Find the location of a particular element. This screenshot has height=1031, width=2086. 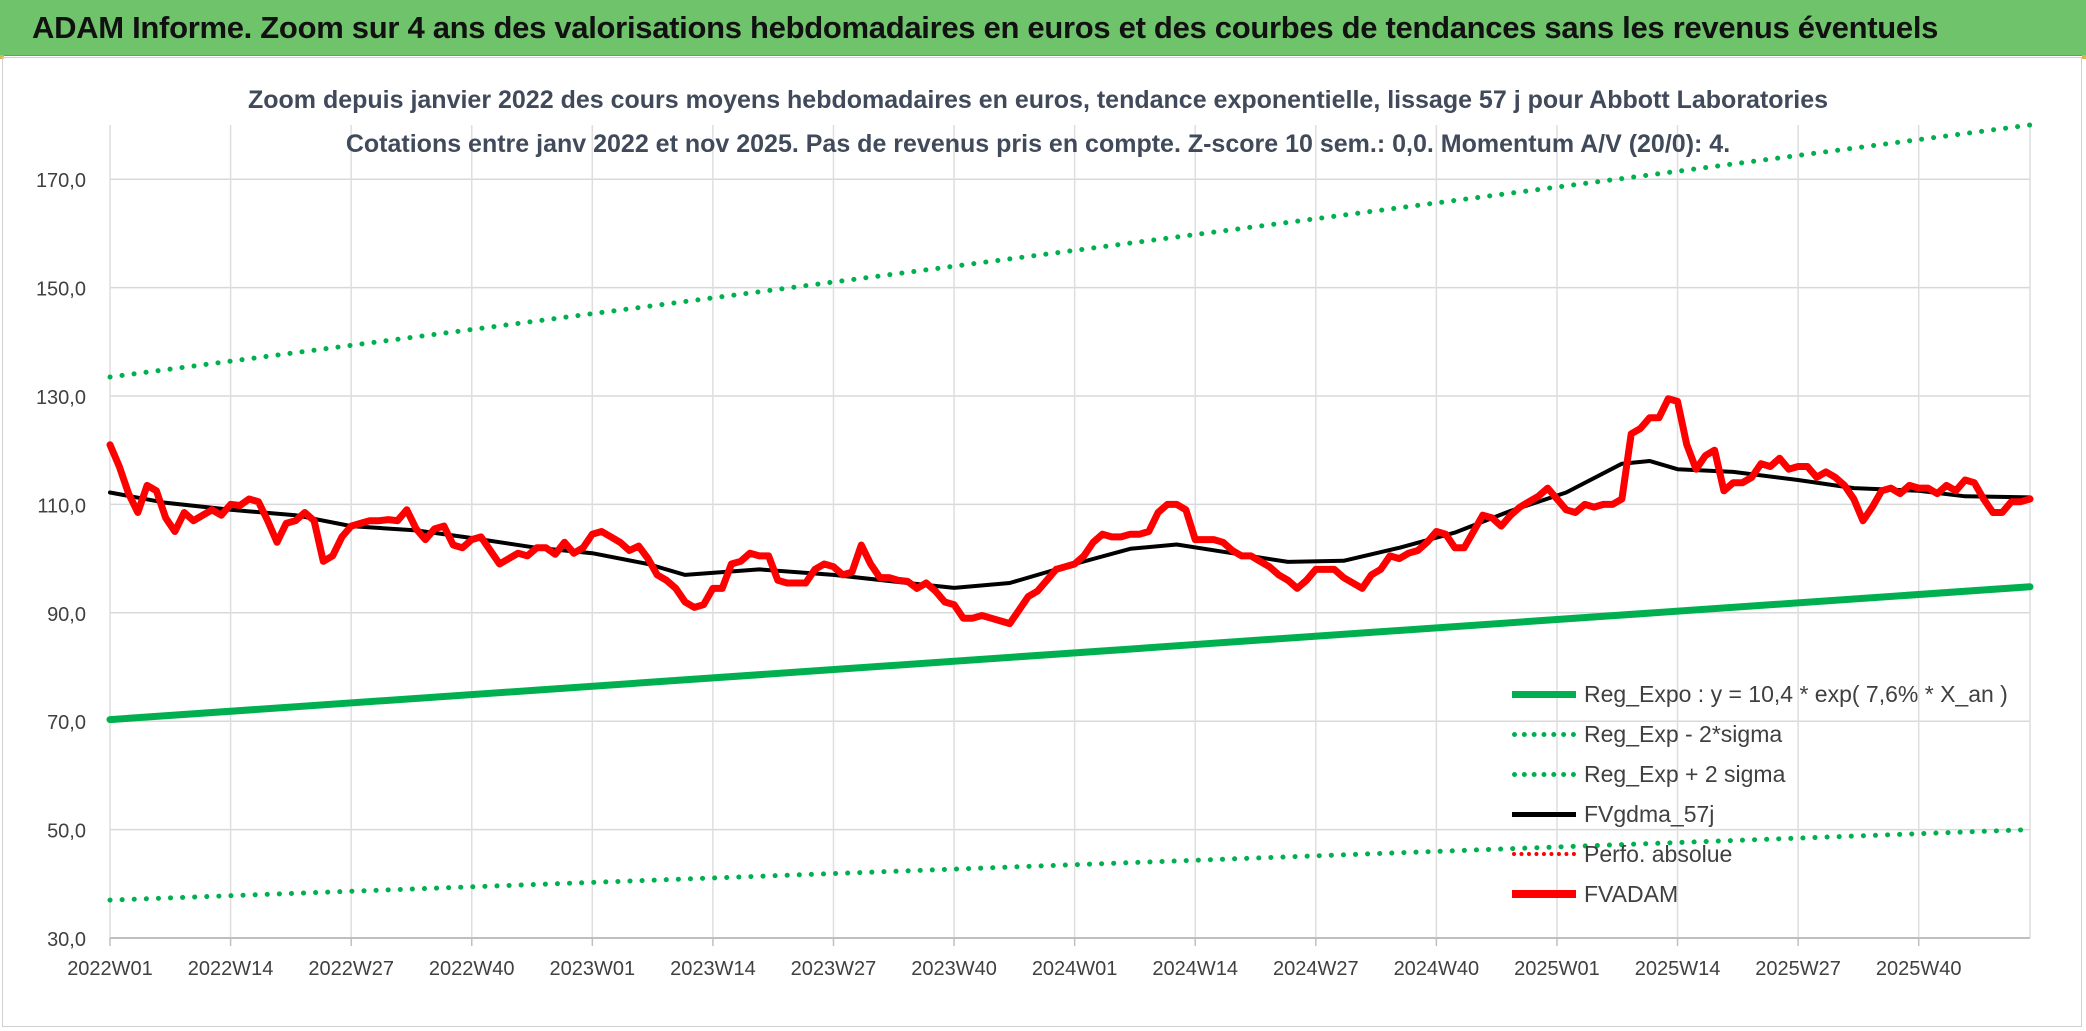

x-tick-label: 2025W27 is located at coordinates (1798, 969).